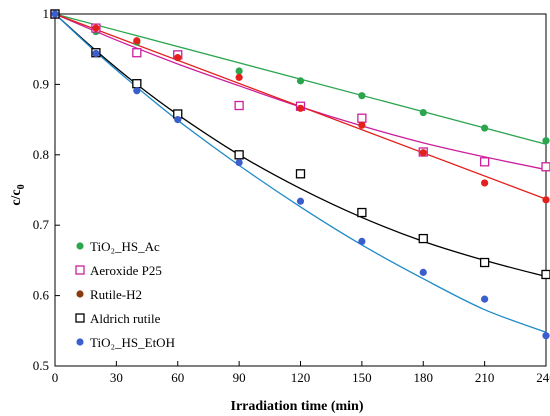 The width and height of the screenshot is (550, 416). What do you see at coordinates (55, 377) in the screenshot?
I see `x-tick-label: 0` at bounding box center [55, 377].